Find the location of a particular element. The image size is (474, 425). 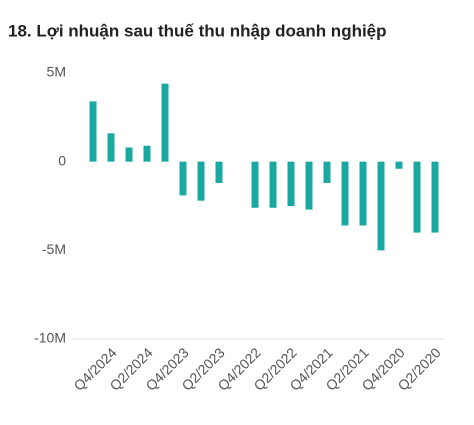

y-tick-label: 0 is located at coordinates (62, 160).